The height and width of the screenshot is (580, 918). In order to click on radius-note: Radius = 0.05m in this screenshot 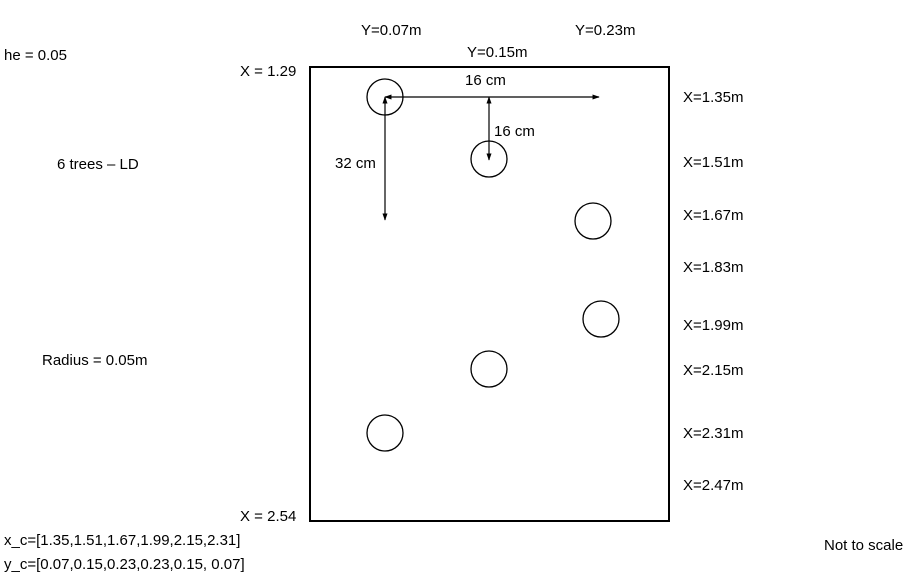, I will do `click(94, 360)`.